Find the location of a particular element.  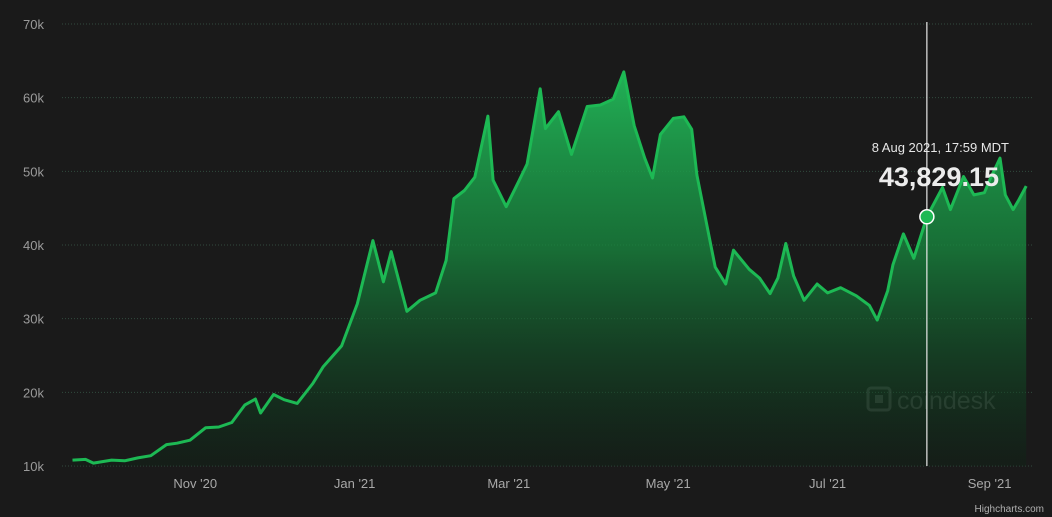

y-tick-label: 50k is located at coordinates (33, 171).